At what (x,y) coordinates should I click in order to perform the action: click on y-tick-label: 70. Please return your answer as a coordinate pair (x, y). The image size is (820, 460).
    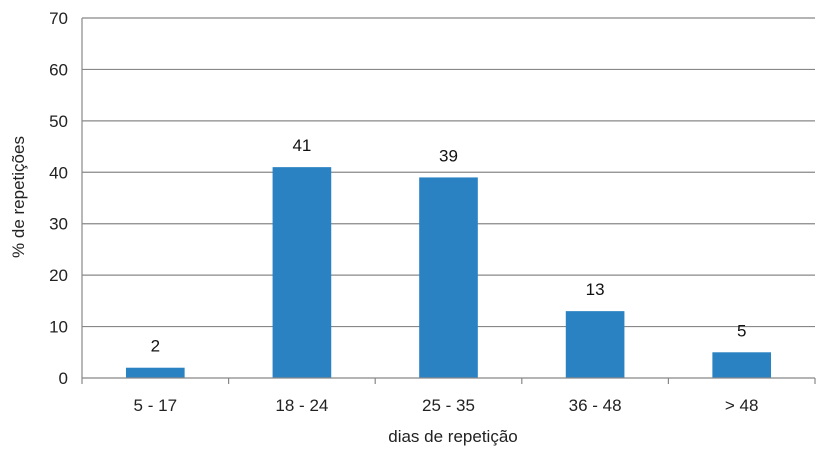
    Looking at the image, I should click on (58, 18).